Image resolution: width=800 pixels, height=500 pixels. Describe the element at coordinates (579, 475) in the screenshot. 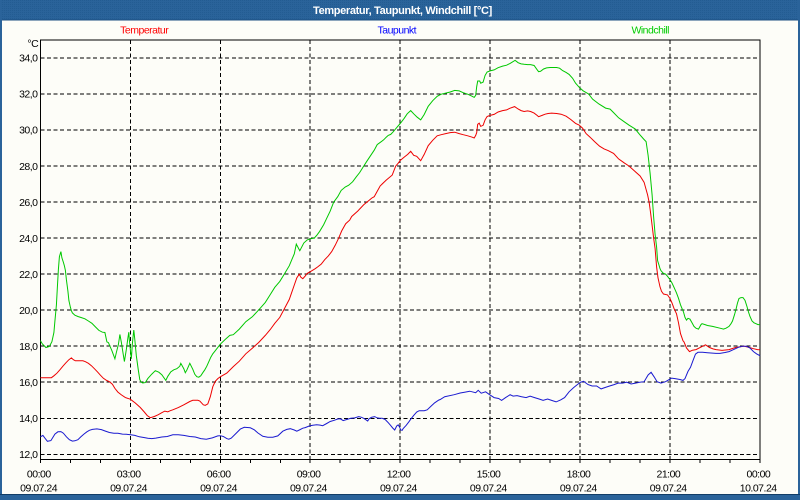

I see `svg-text: 18:00` at that location.